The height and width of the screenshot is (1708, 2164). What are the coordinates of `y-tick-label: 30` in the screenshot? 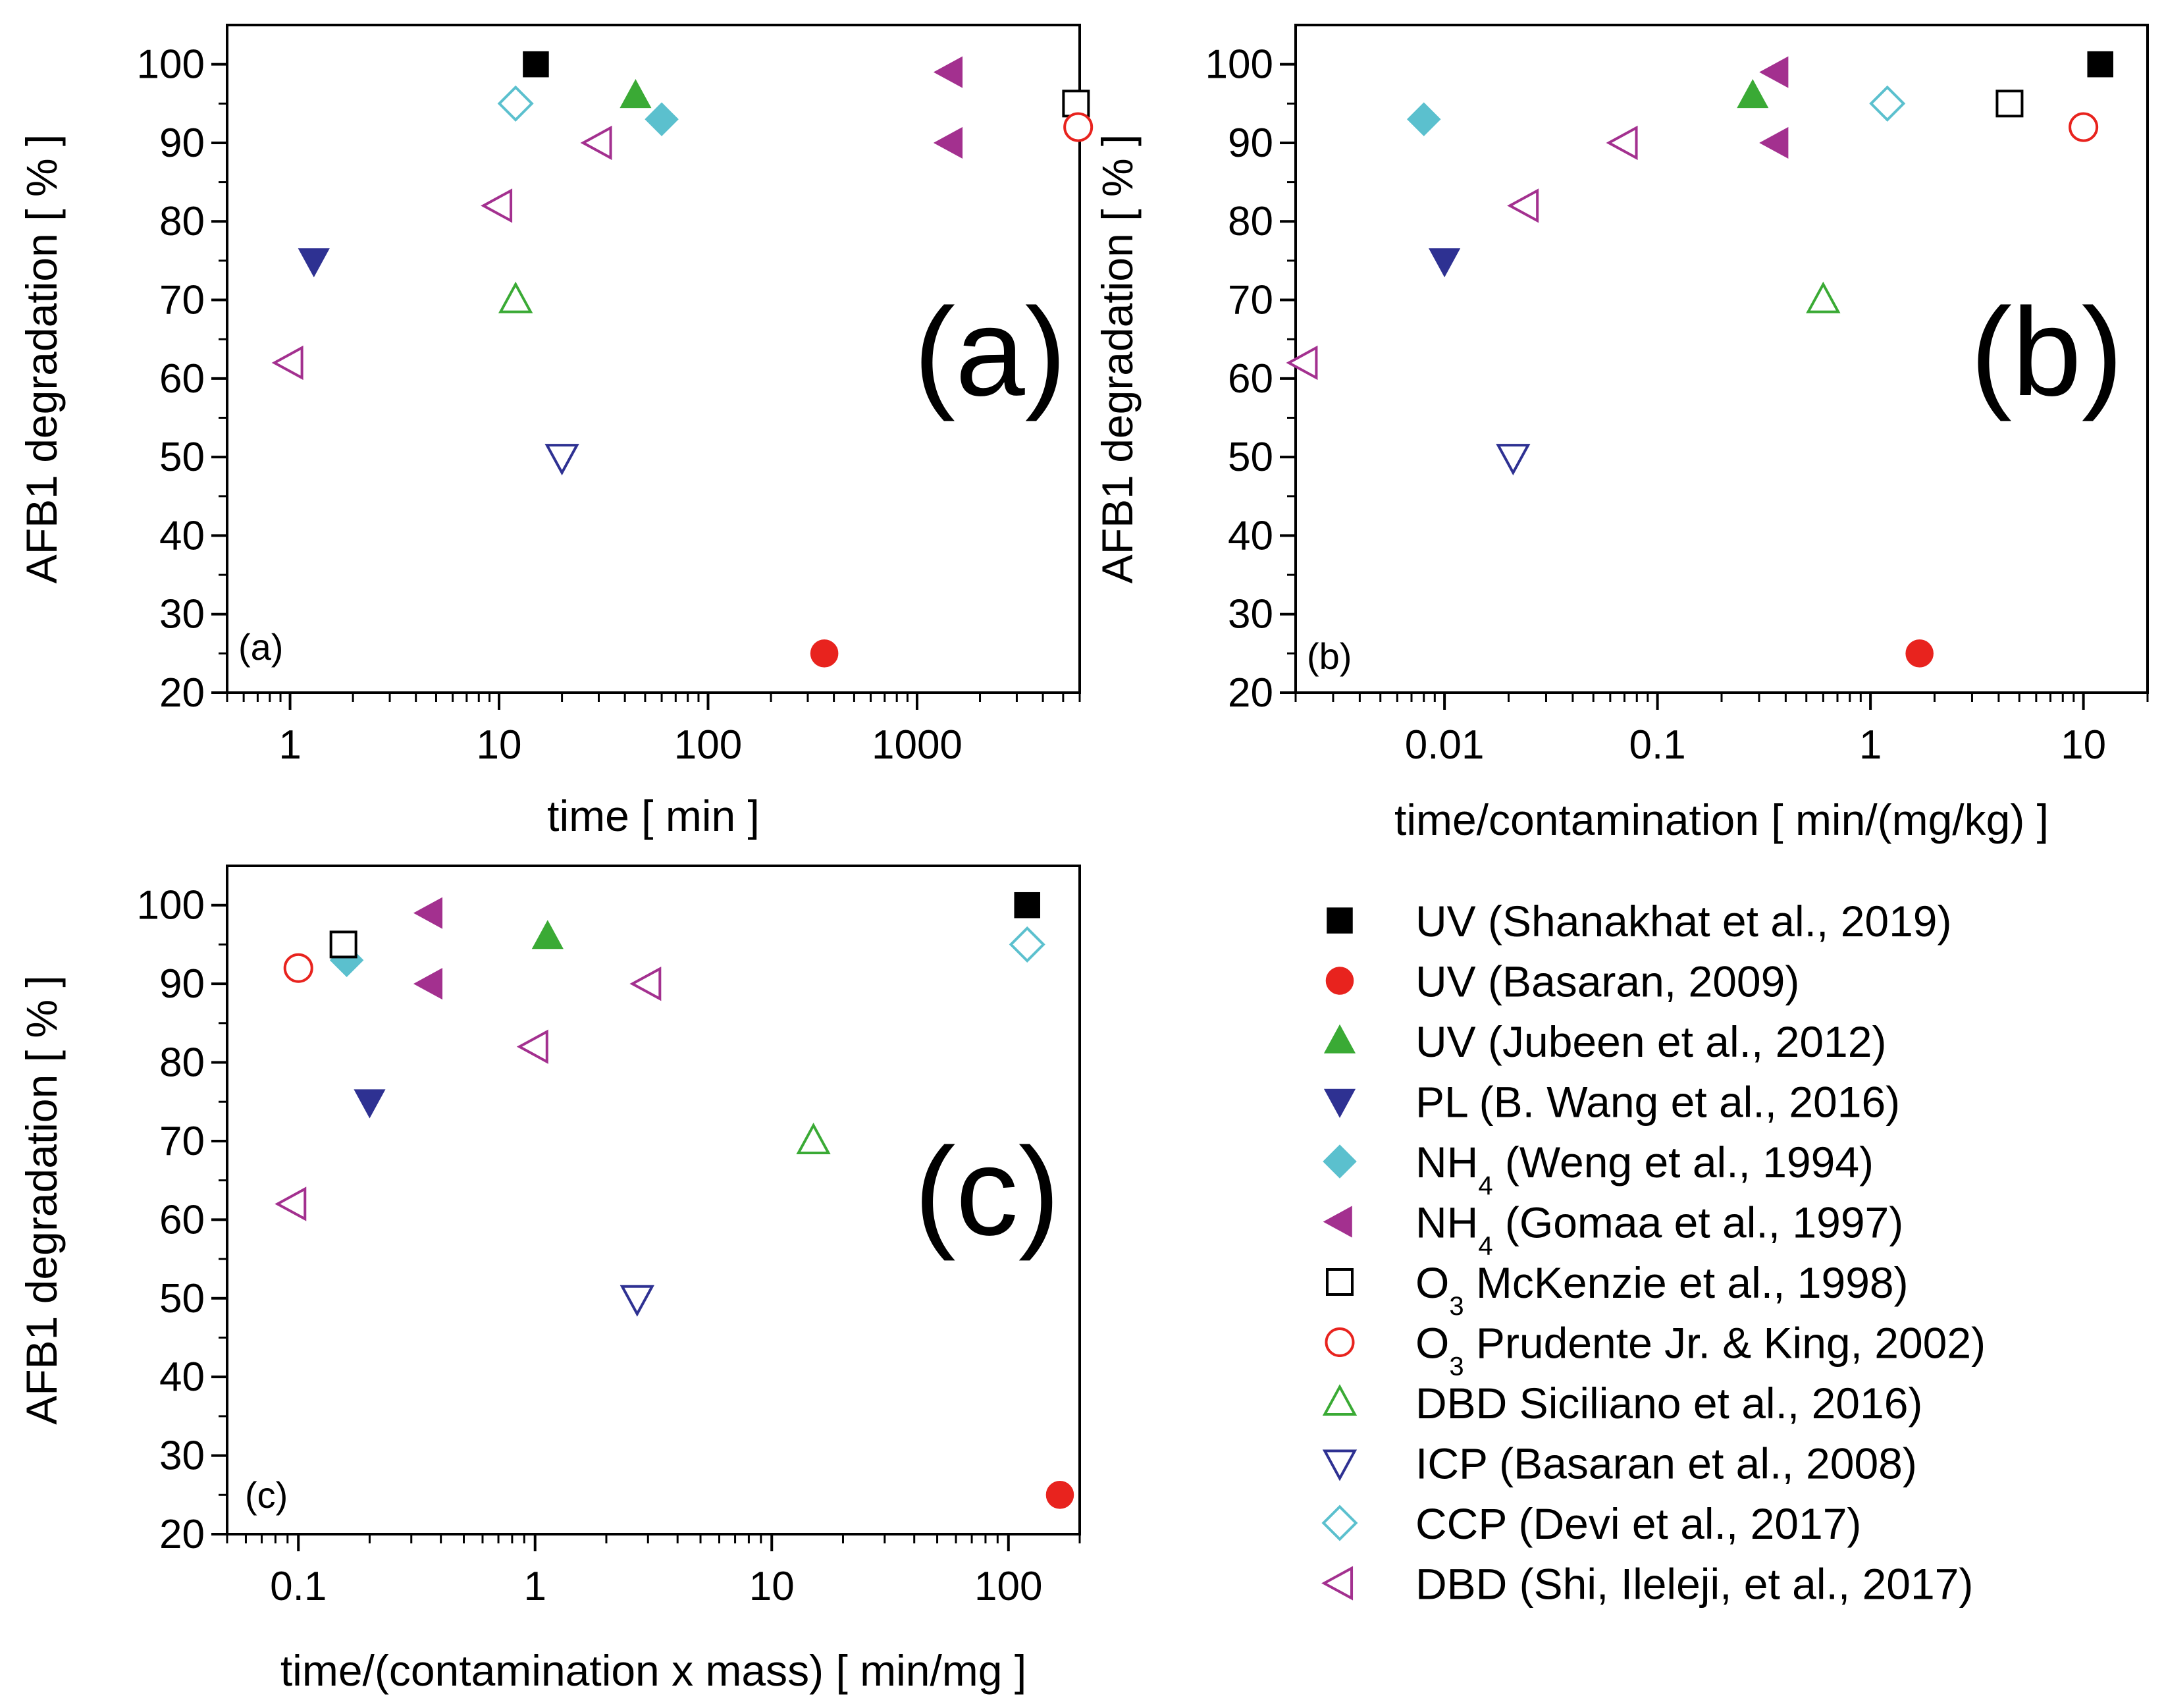 It's located at (182, 1456).